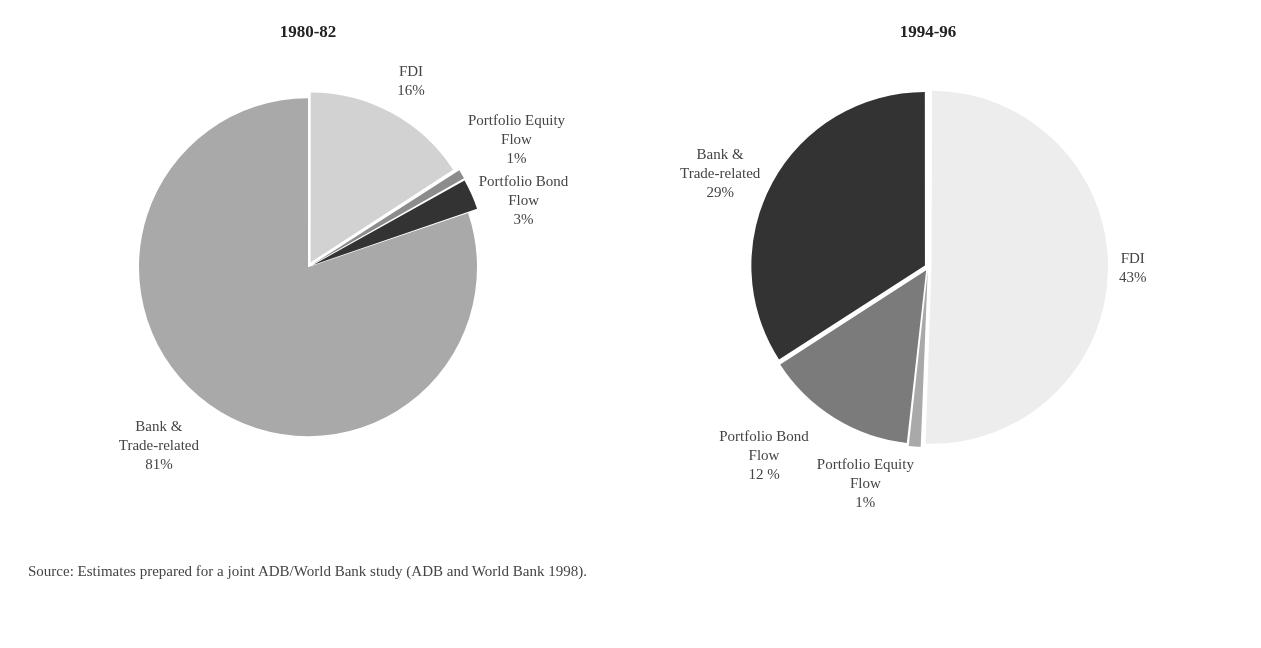 This screenshot has height=648, width=1261. I want to click on data-label: 43%, so click(1132, 277).